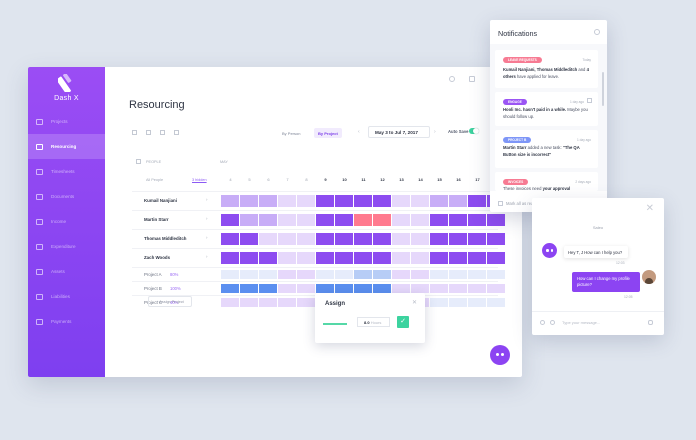 The height and width of the screenshot is (440, 696). I want to click on assign-project-button: + Assign Project, so click(170, 301).